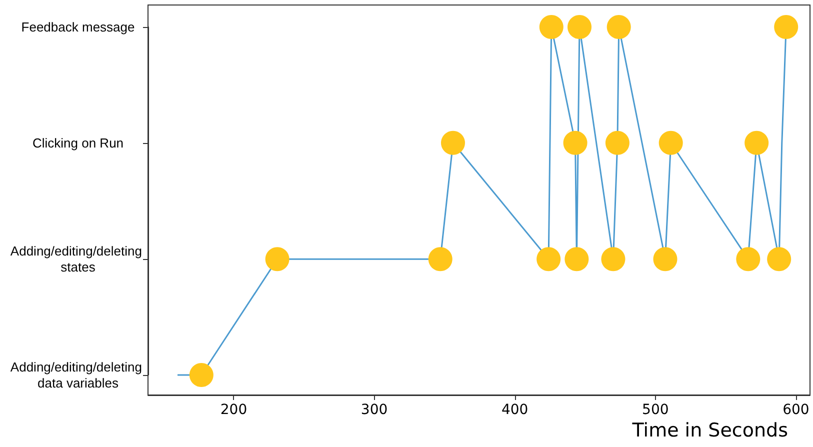  I want to click on x-tick-label: 200, so click(234, 410).